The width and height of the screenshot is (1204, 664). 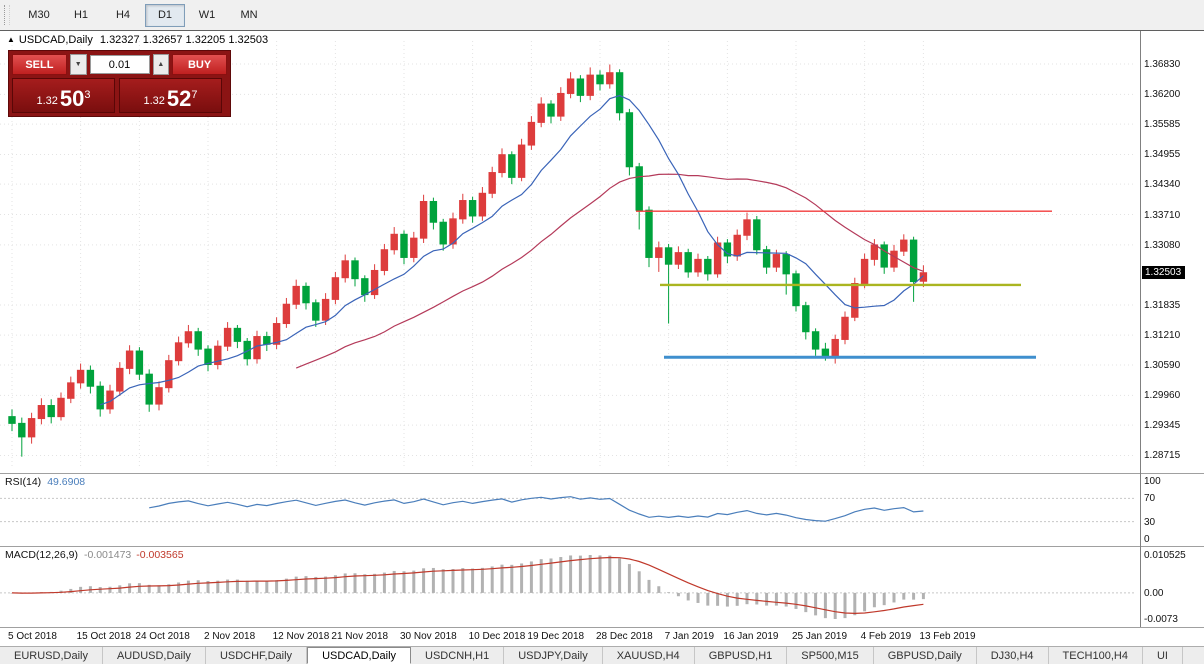 What do you see at coordinates (1140, 329) in the screenshot?
I see `price-axis-border` at bounding box center [1140, 329].